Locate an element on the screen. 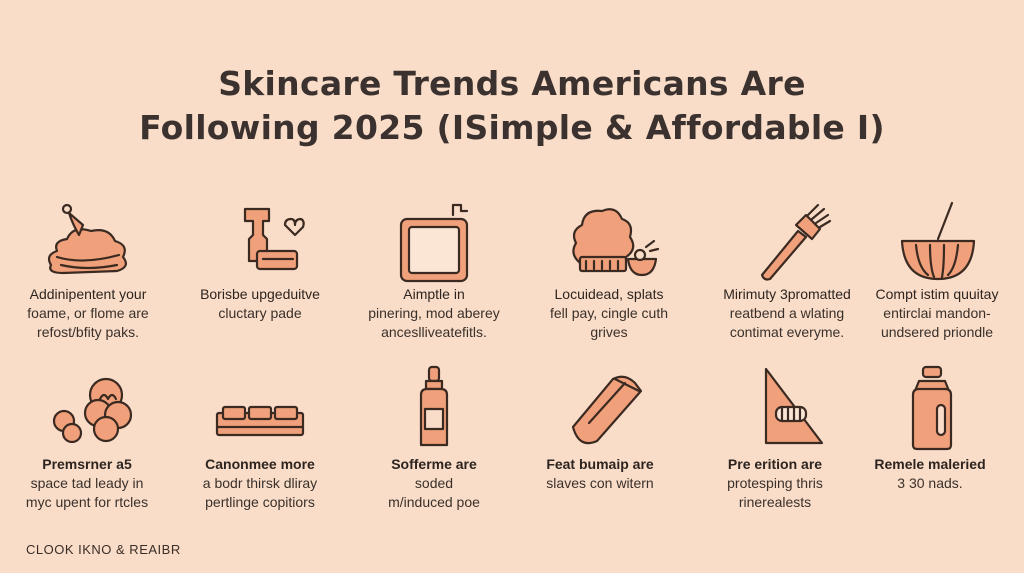 The height and width of the screenshot is (573, 1024). trend-desc-line: cluctary pade is located at coordinates (260, 313).